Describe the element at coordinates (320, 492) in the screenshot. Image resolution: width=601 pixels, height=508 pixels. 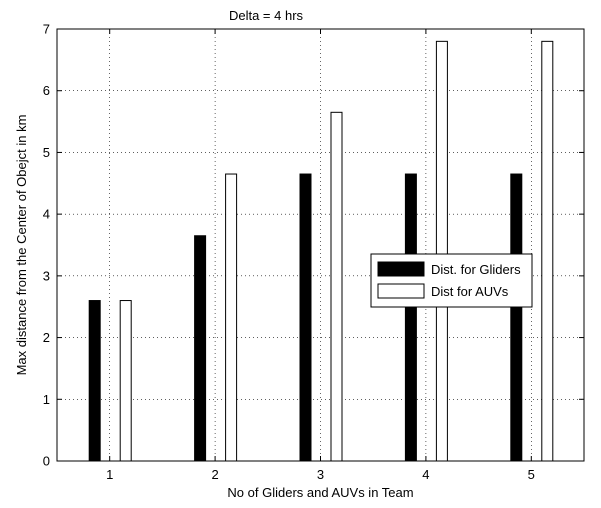
I see `x-axis-label: No of Gliders and AUVs in Team` at that location.